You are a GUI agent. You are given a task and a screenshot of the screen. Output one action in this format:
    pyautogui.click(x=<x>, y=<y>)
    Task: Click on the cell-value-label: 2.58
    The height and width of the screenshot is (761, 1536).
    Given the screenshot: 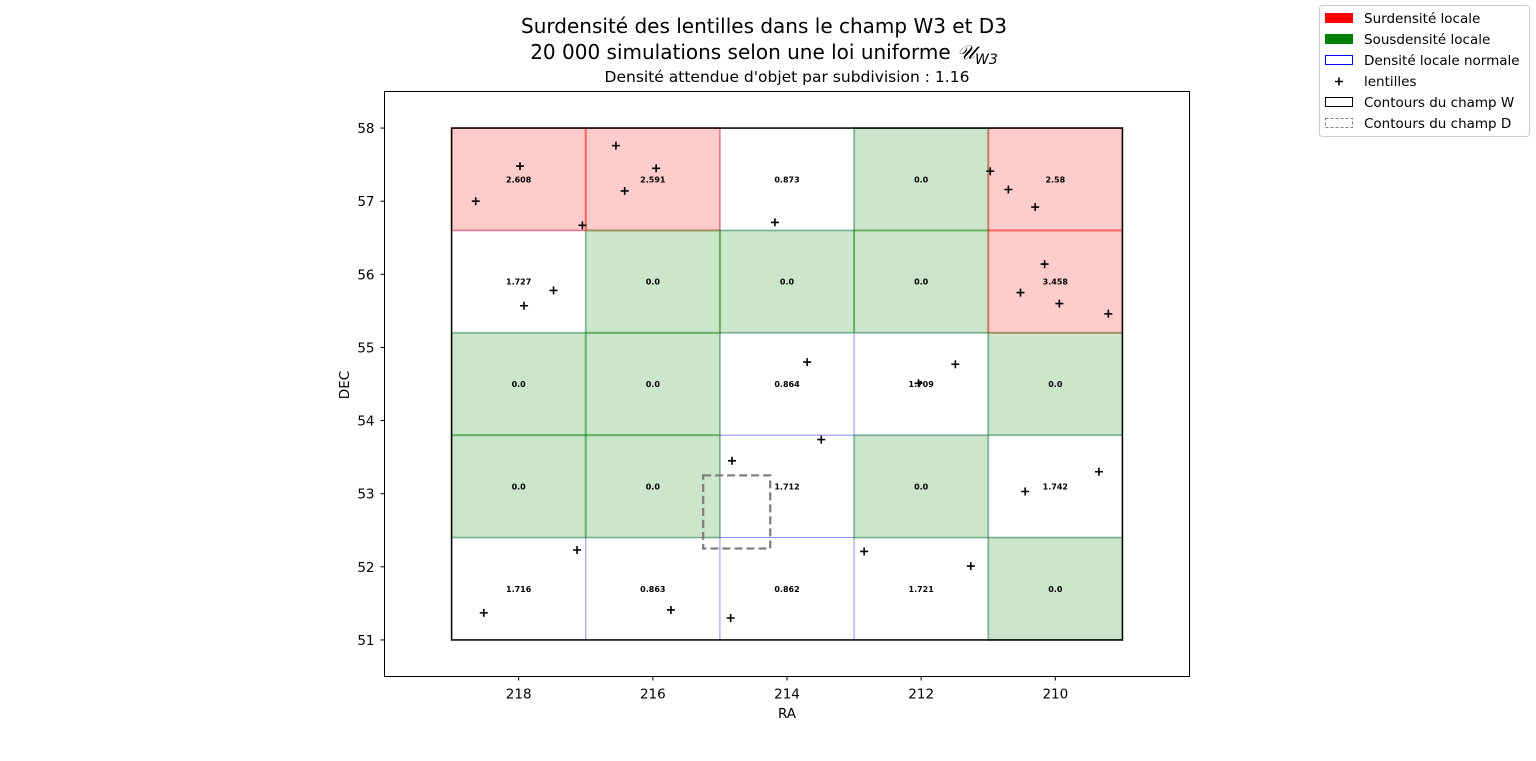 What is the action you would take?
    pyautogui.click(x=1055, y=179)
    